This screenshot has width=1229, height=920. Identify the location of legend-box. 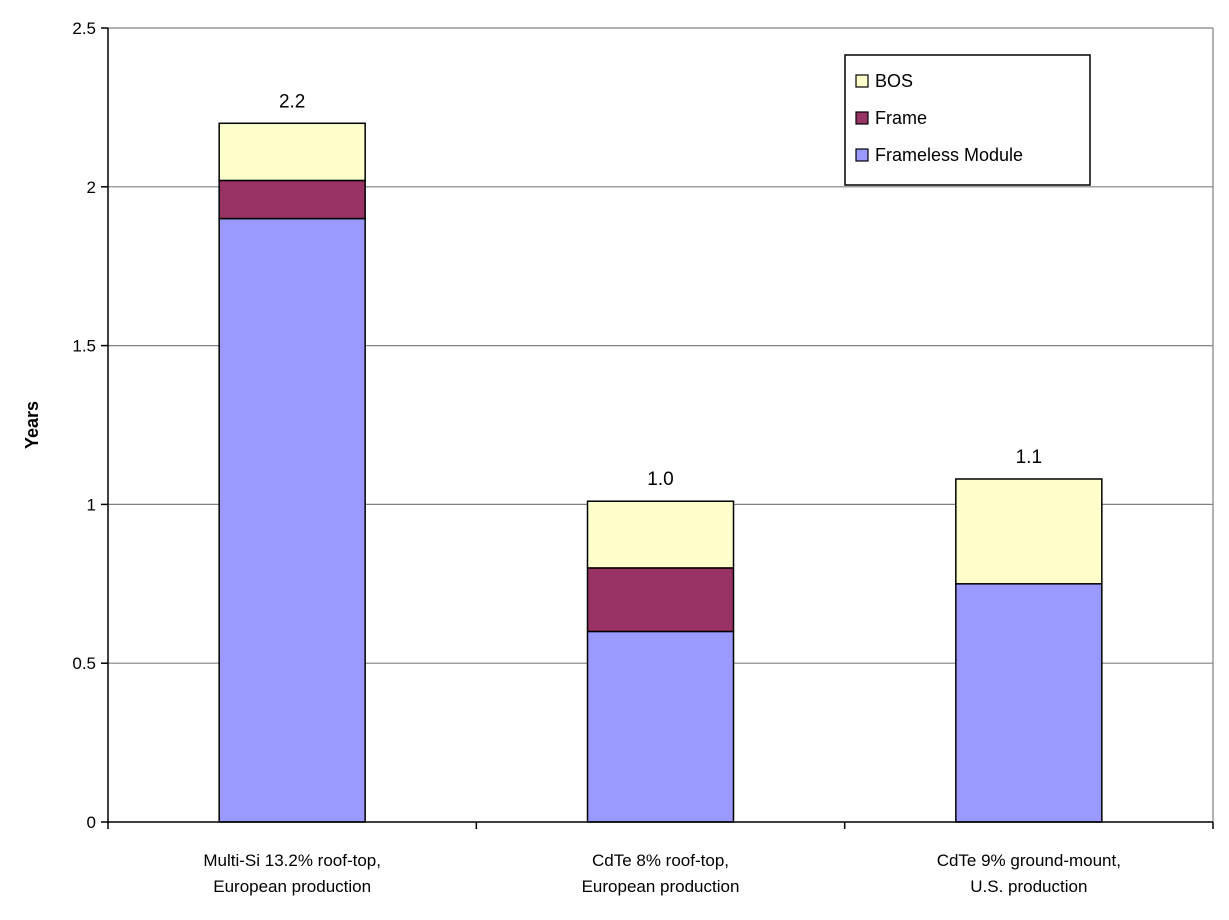
(967, 120).